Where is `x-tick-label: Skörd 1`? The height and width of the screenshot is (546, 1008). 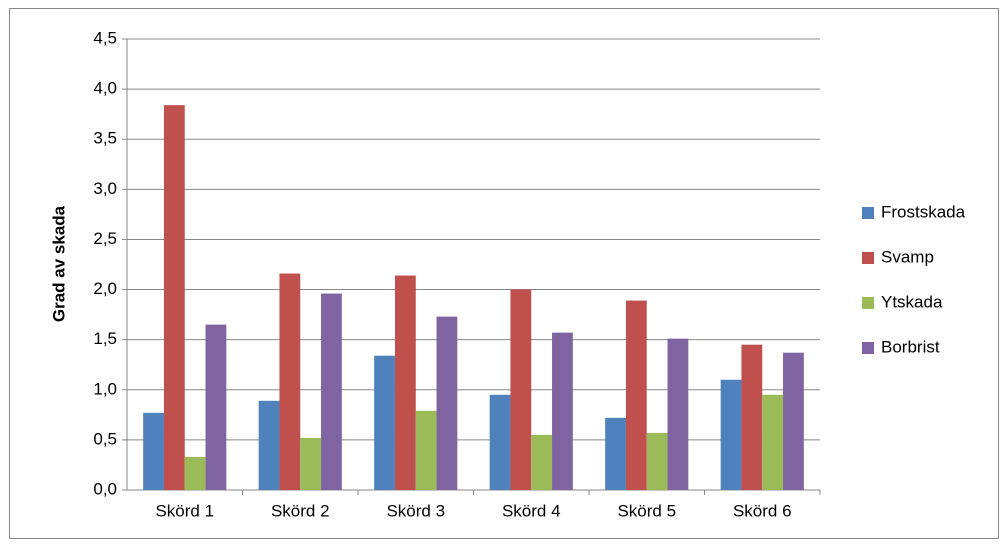
x-tick-label: Skörd 1 is located at coordinates (184, 510).